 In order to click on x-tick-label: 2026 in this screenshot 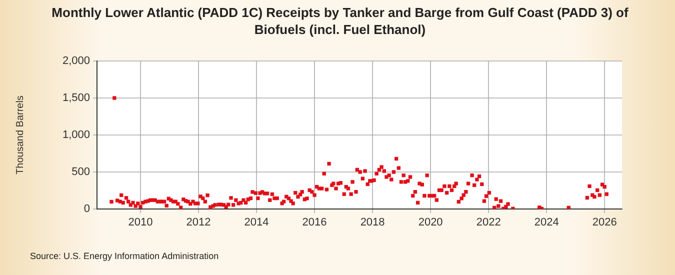, I will do `click(604, 222)`.